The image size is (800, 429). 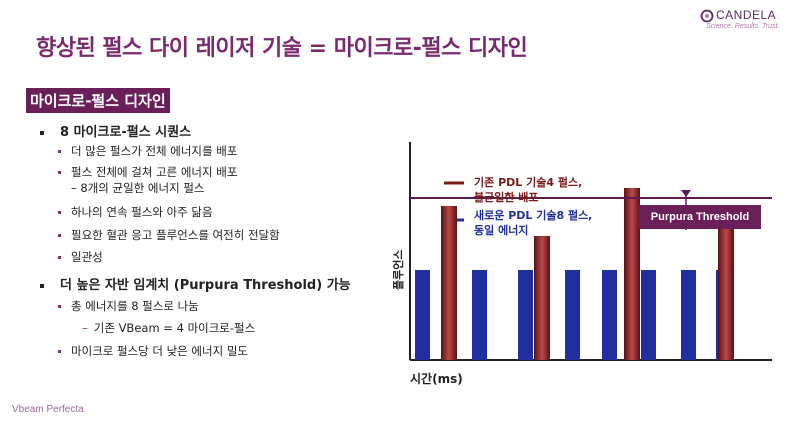 I want to click on bullet-level2: 총 에너지를 8 펄스로 나눔, so click(x=128, y=306).